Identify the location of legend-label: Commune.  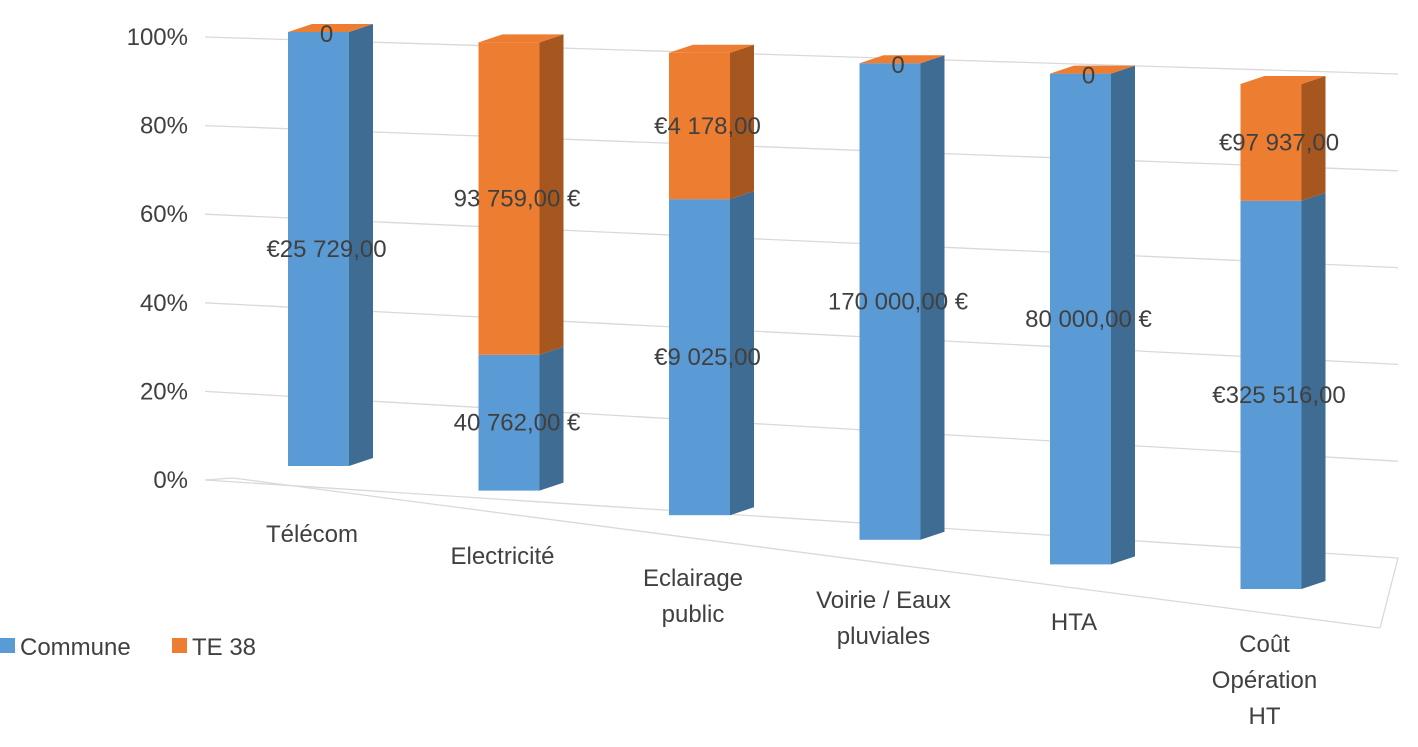
(75, 647).